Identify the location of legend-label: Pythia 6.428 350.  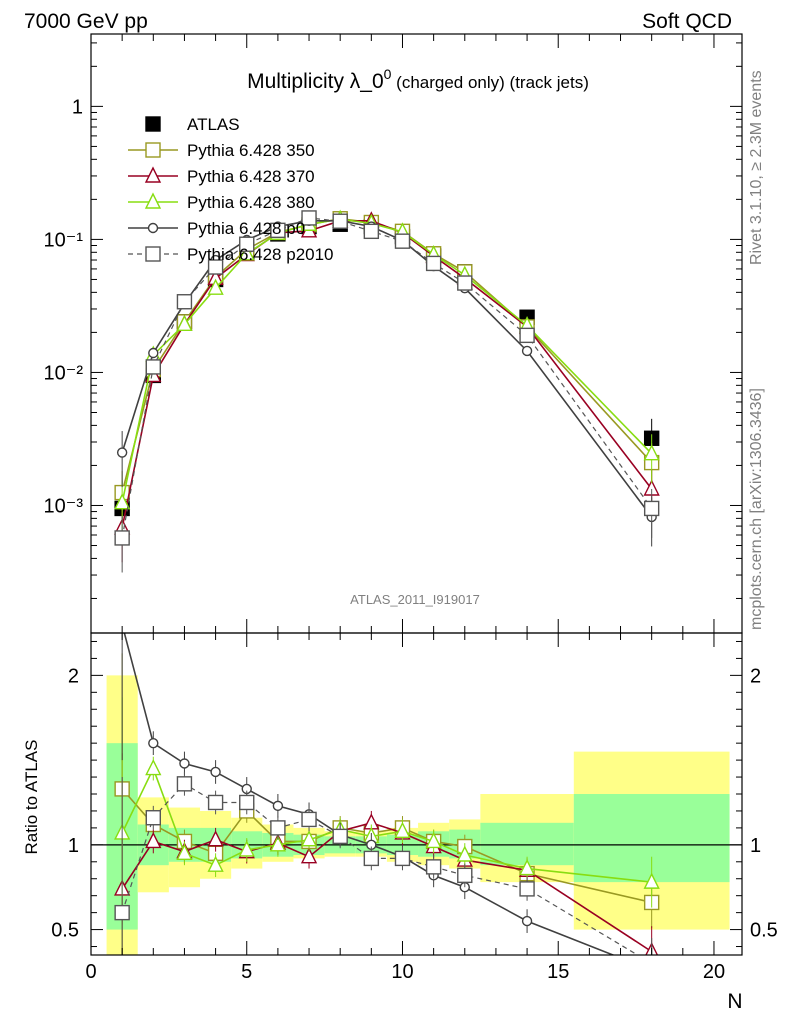
(251, 150).